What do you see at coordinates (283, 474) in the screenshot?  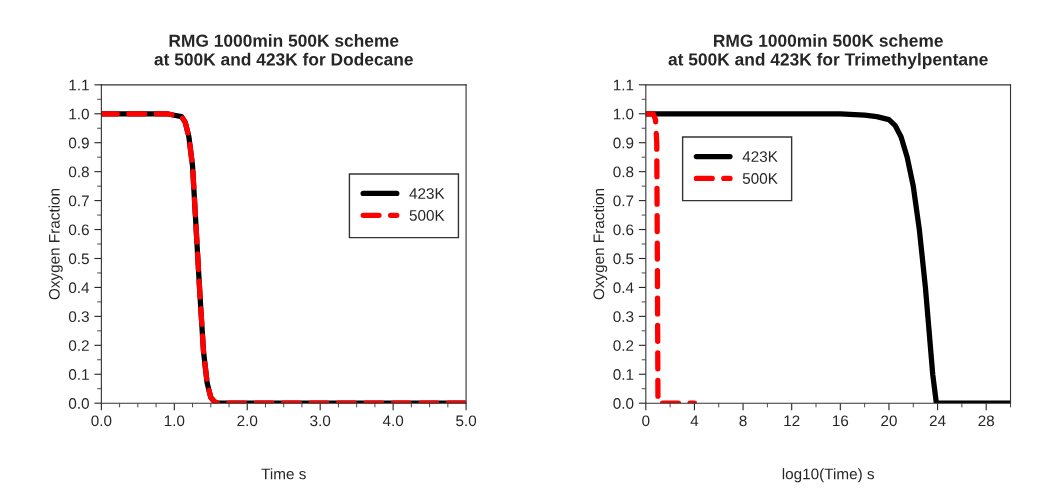 I see `x-axis-title: Time s` at bounding box center [283, 474].